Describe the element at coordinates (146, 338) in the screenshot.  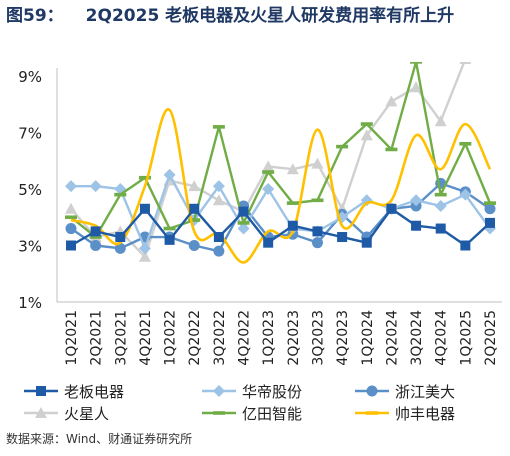
I see `x-tick-label: 4Q2021` at that location.